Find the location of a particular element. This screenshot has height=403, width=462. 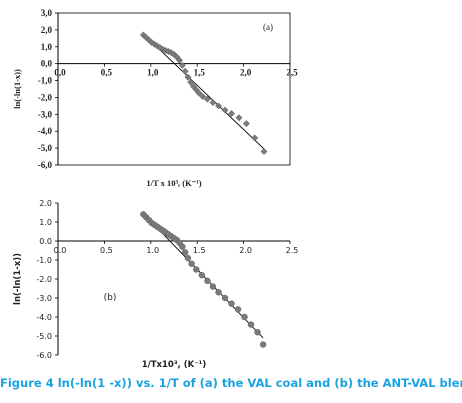

y-tick-label: -2,0 is located at coordinates (45, 97).